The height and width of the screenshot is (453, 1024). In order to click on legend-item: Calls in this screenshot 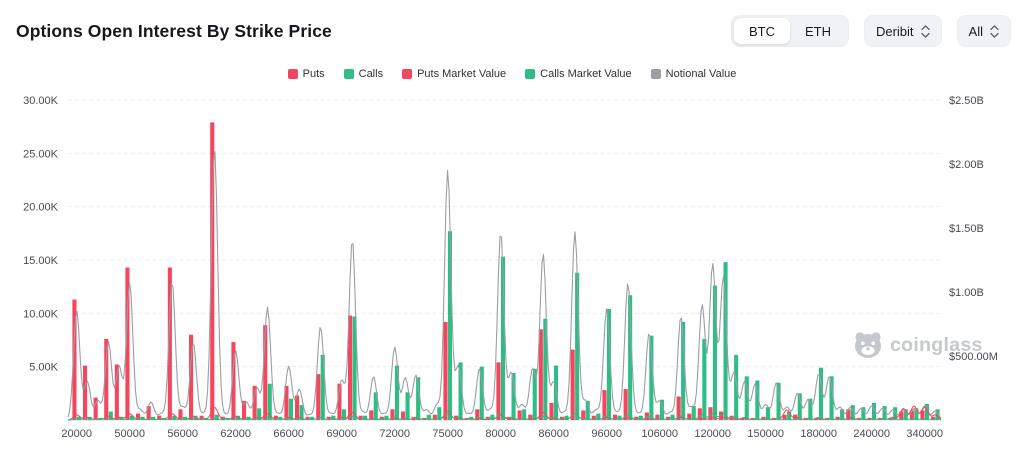, I will do `click(363, 74)`.